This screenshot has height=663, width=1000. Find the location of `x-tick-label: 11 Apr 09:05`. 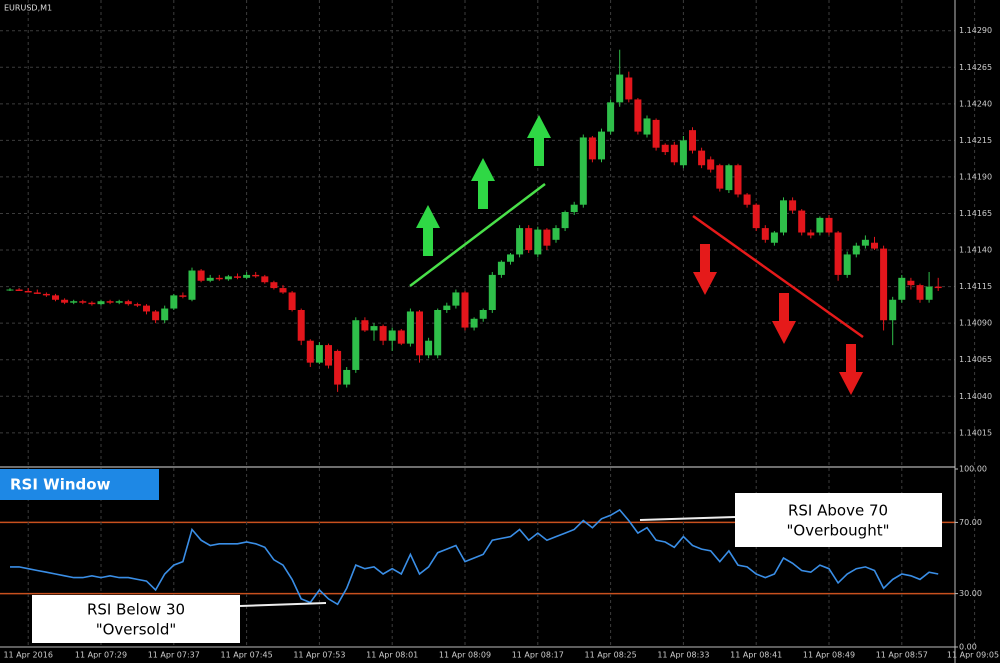

x-tick-label: 11 Apr 09:05 is located at coordinates (973, 655).